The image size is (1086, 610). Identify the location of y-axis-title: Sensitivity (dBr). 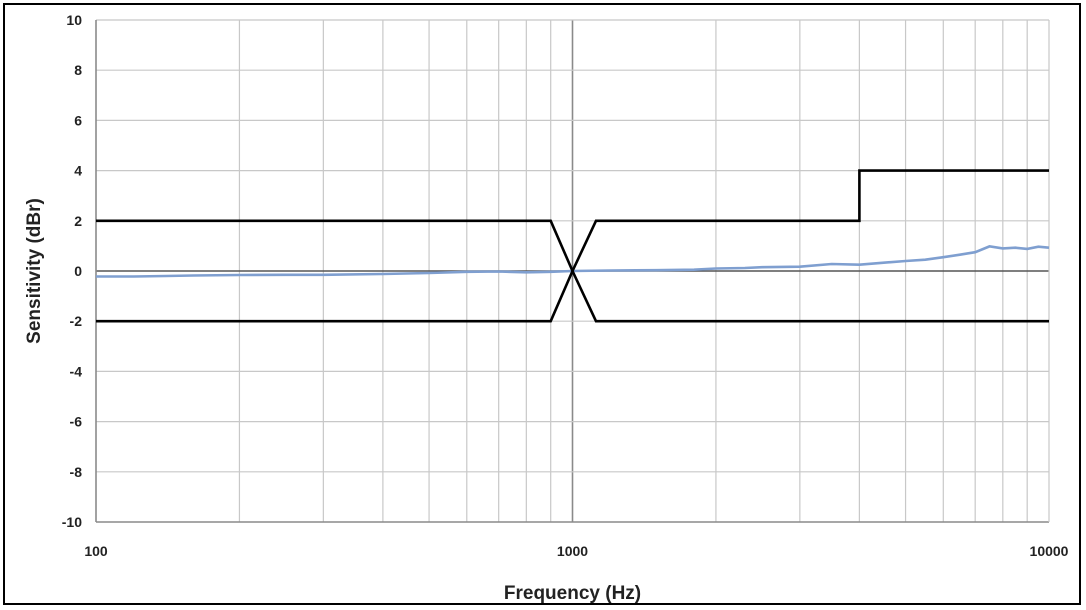
(34, 271).